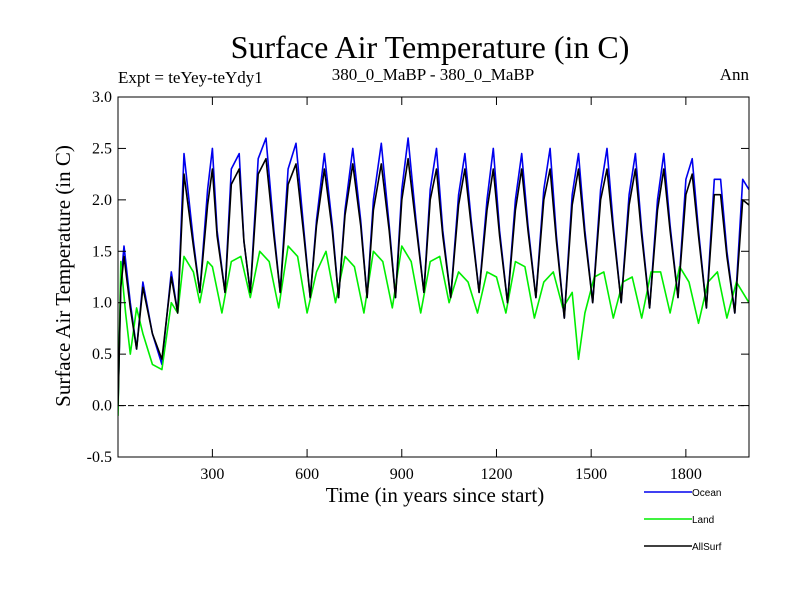  Describe the element at coordinates (591, 474) in the screenshot. I see `x-tick-label: 1500` at that location.